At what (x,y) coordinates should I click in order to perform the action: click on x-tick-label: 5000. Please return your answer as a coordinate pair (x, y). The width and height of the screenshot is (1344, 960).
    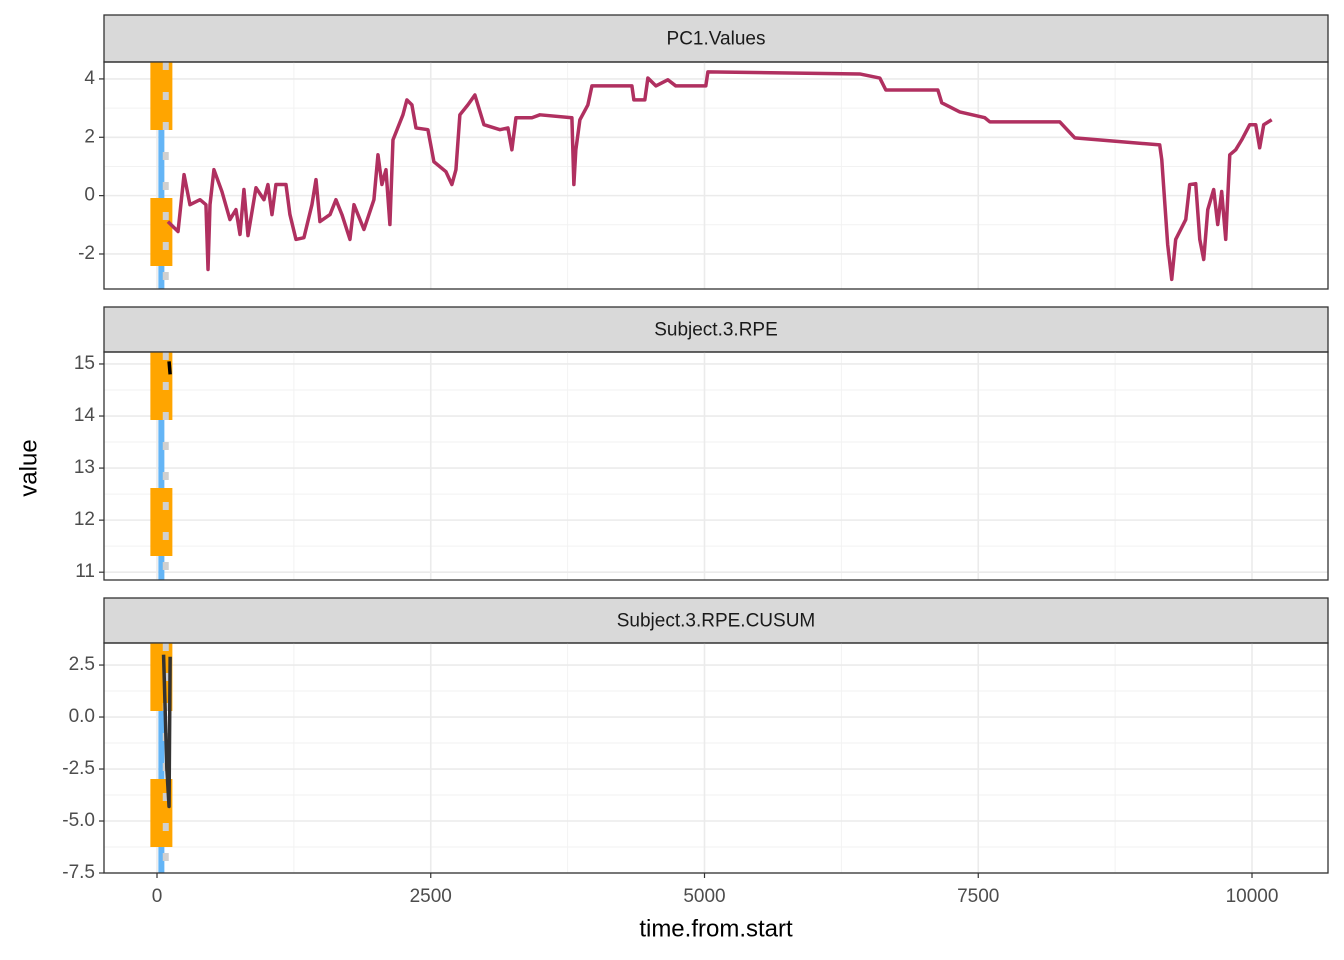
    Looking at the image, I should click on (704, 896).